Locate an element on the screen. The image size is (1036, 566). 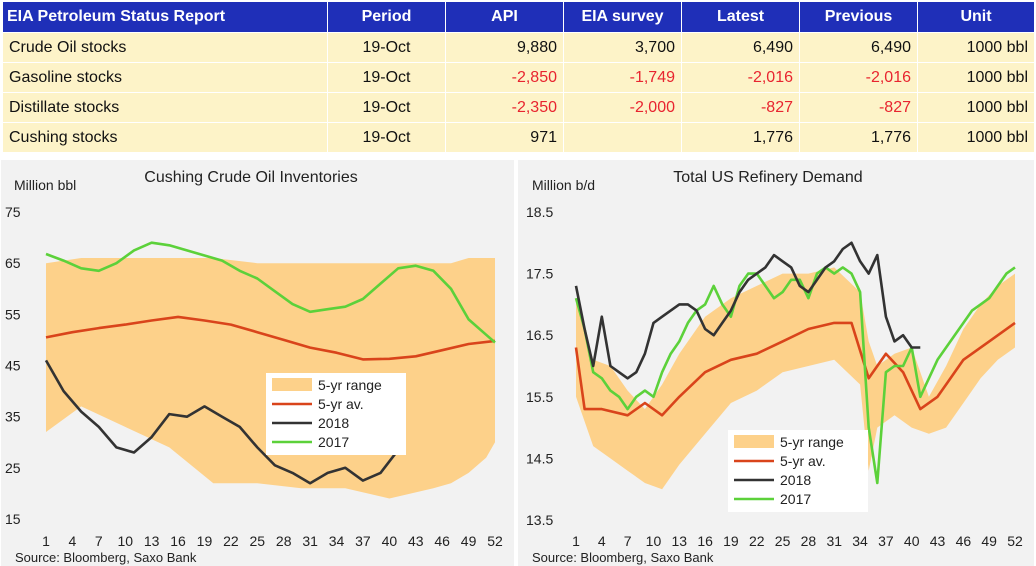
header-latest: Latest is located at coordinates (740, 17).